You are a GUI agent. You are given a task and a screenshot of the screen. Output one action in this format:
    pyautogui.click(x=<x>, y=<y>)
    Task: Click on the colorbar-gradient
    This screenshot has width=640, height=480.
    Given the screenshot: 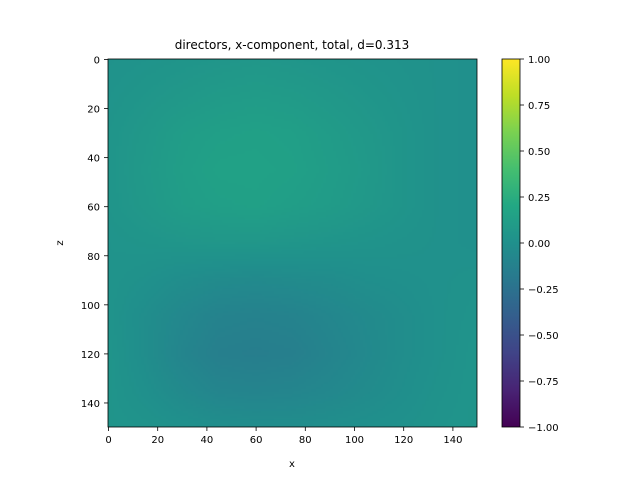 What is the action you would take?
    pyautogui.click(x=511, y=243)
    